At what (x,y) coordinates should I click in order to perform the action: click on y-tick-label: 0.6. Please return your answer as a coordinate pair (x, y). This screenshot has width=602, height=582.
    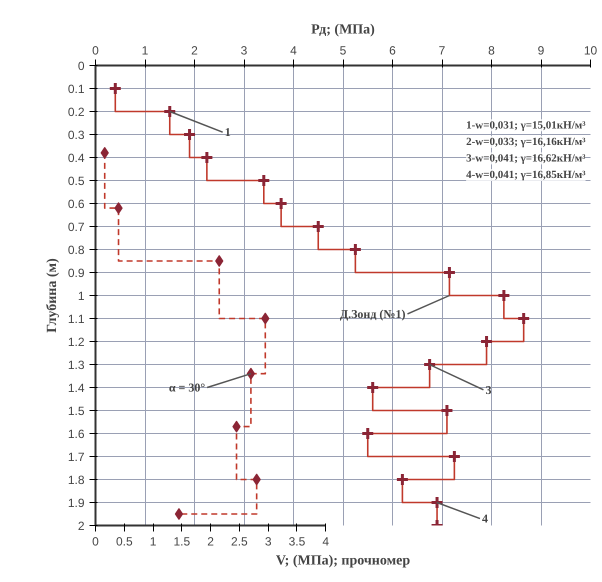
    Looking at the image, I should click on (76, 204).